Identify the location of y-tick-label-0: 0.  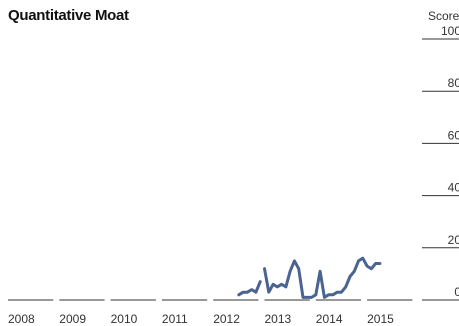
(456, 292).